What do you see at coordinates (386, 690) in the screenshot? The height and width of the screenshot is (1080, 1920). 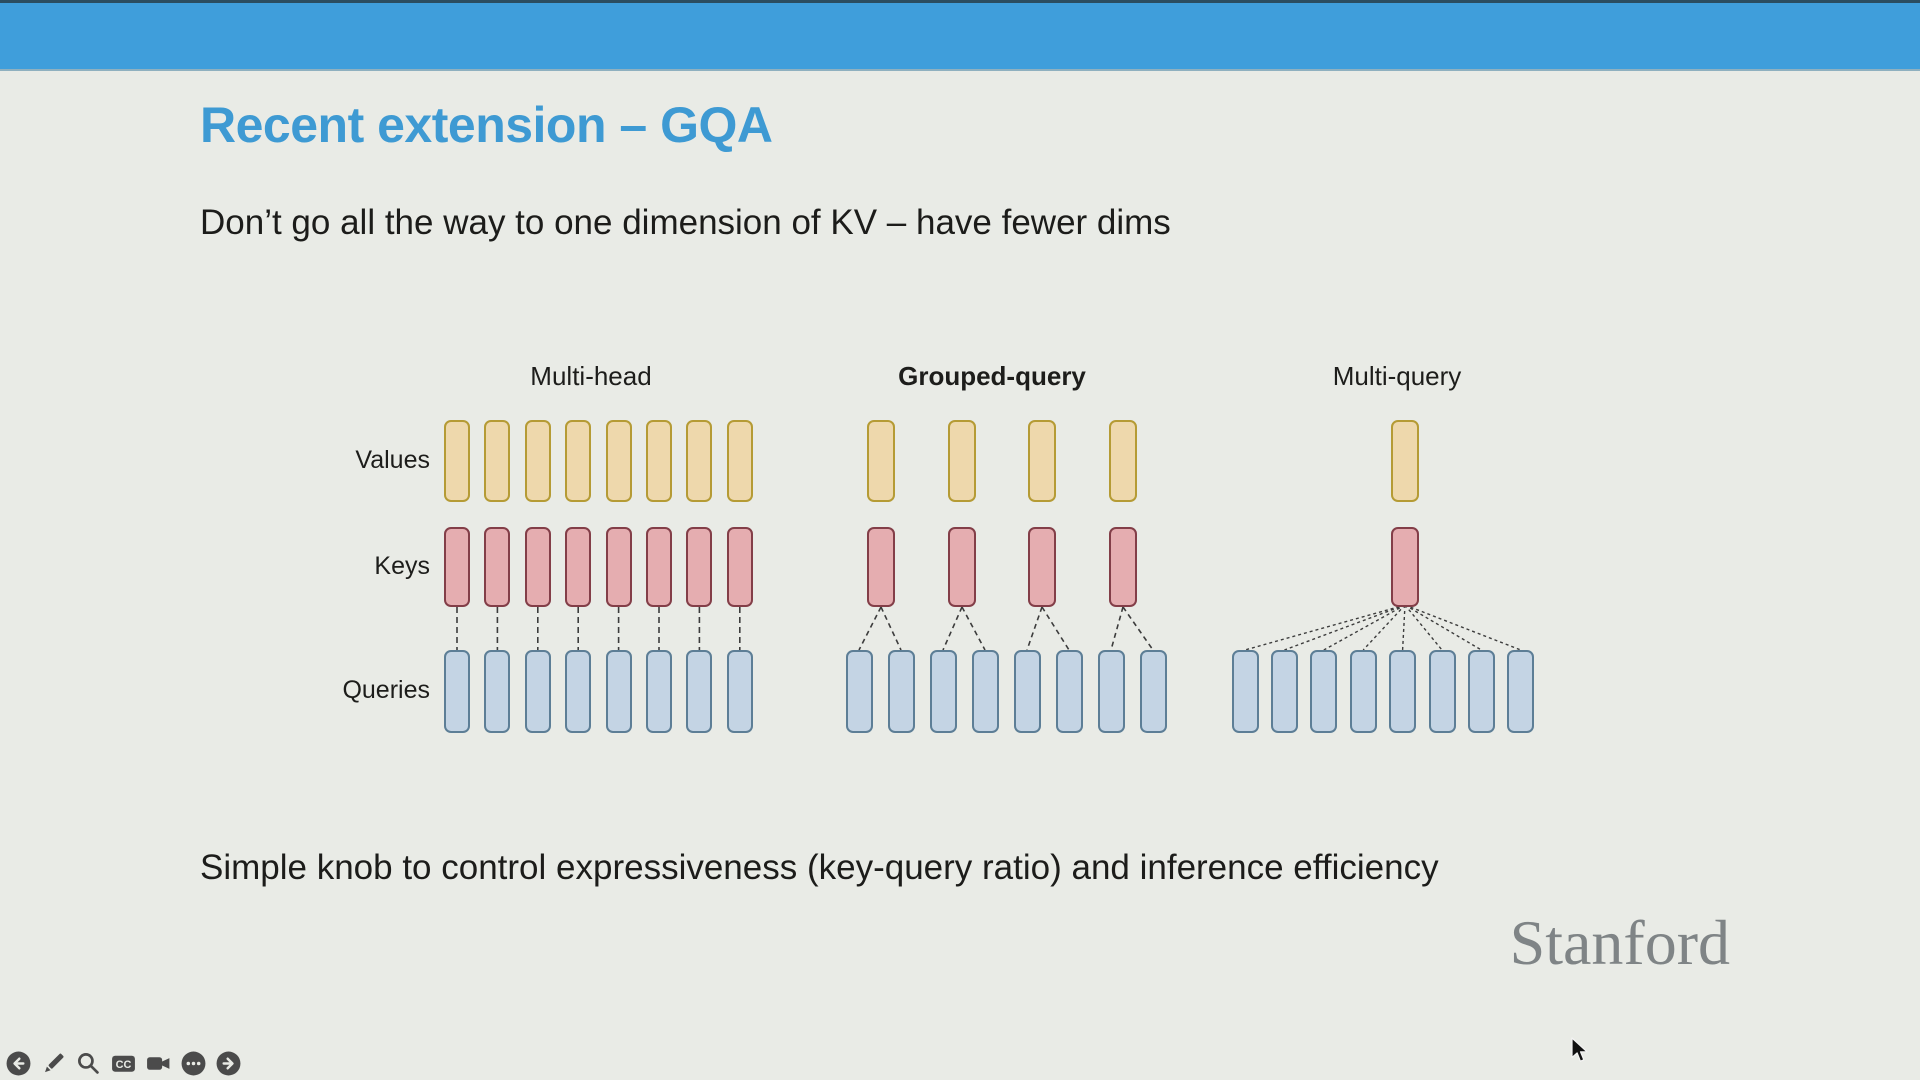 I see `row-label-queries: Queries` at bounding box center [386, 690].